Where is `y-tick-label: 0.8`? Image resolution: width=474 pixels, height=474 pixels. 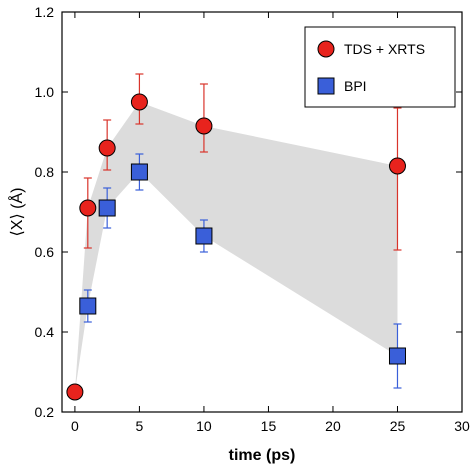
y-tick-label: 0.8 is located at coordinates (45, 172).